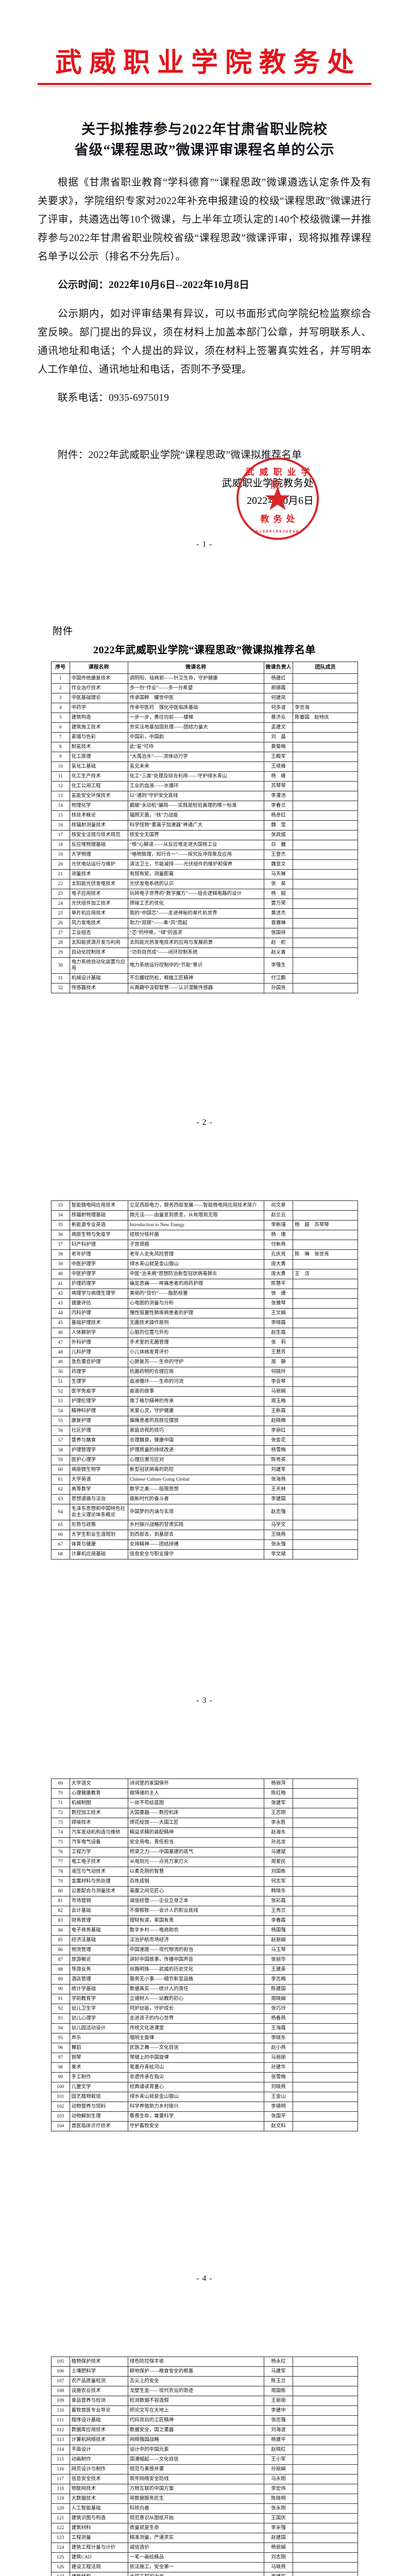 Image resolution: width=409 pixels, height=2576 pixels. I want to click on table-row: 121 建筑识图与构造 规范意识从图纸开始 王国庆, so click(204, 2518).